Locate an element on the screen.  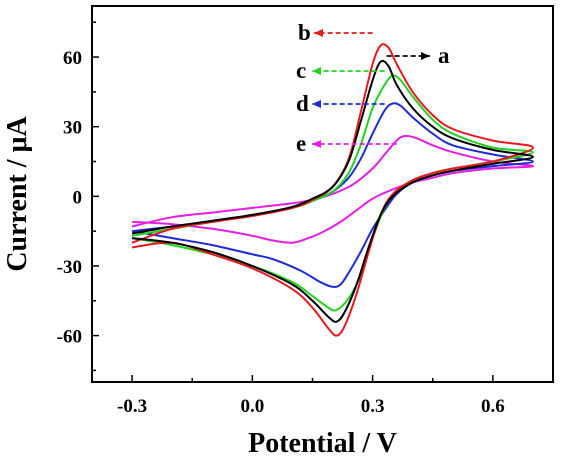
annotation-b-arrow-head is located at coordinates (318, 33).